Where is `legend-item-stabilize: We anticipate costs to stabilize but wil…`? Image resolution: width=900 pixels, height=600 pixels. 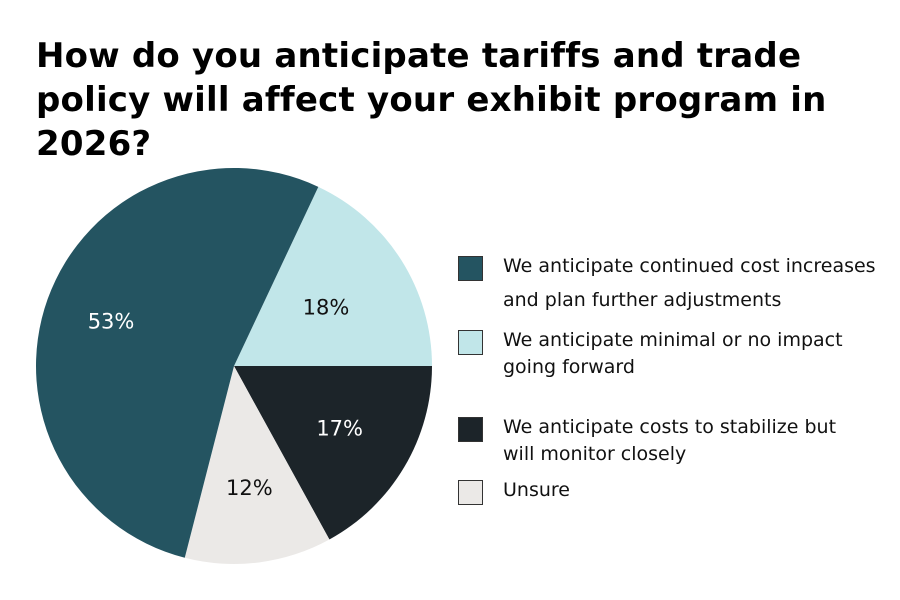 legend-item-stabilize: We anticipate costs to stabilize but wil… is located at coordinates (650, 441).